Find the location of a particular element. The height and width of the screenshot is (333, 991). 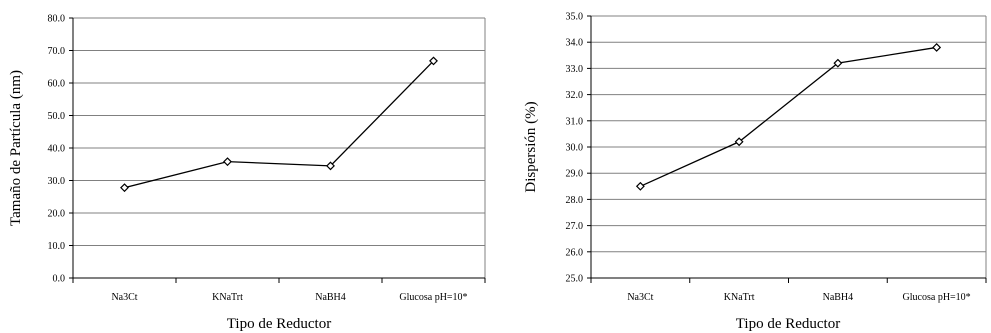

y-tick-label: 10.0 is located at coordinates (57, 246).